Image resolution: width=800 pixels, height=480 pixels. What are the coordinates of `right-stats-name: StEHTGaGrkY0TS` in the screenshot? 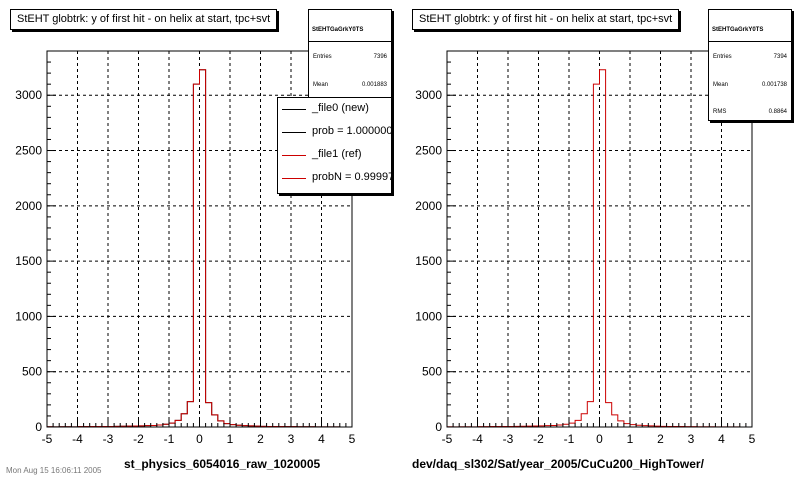 It's located at (738, 30).